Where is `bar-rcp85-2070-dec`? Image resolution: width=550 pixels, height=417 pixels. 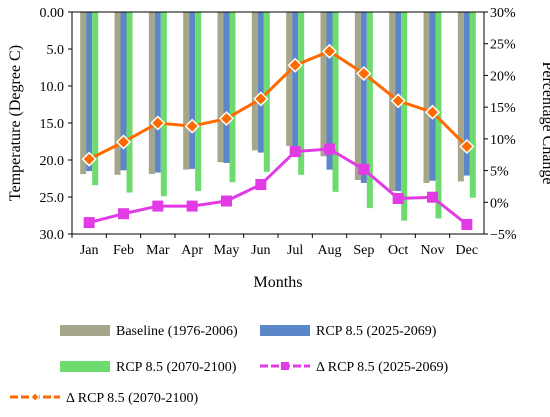
bar-rcp85-2070-dec is located at coordinates (472, 105).